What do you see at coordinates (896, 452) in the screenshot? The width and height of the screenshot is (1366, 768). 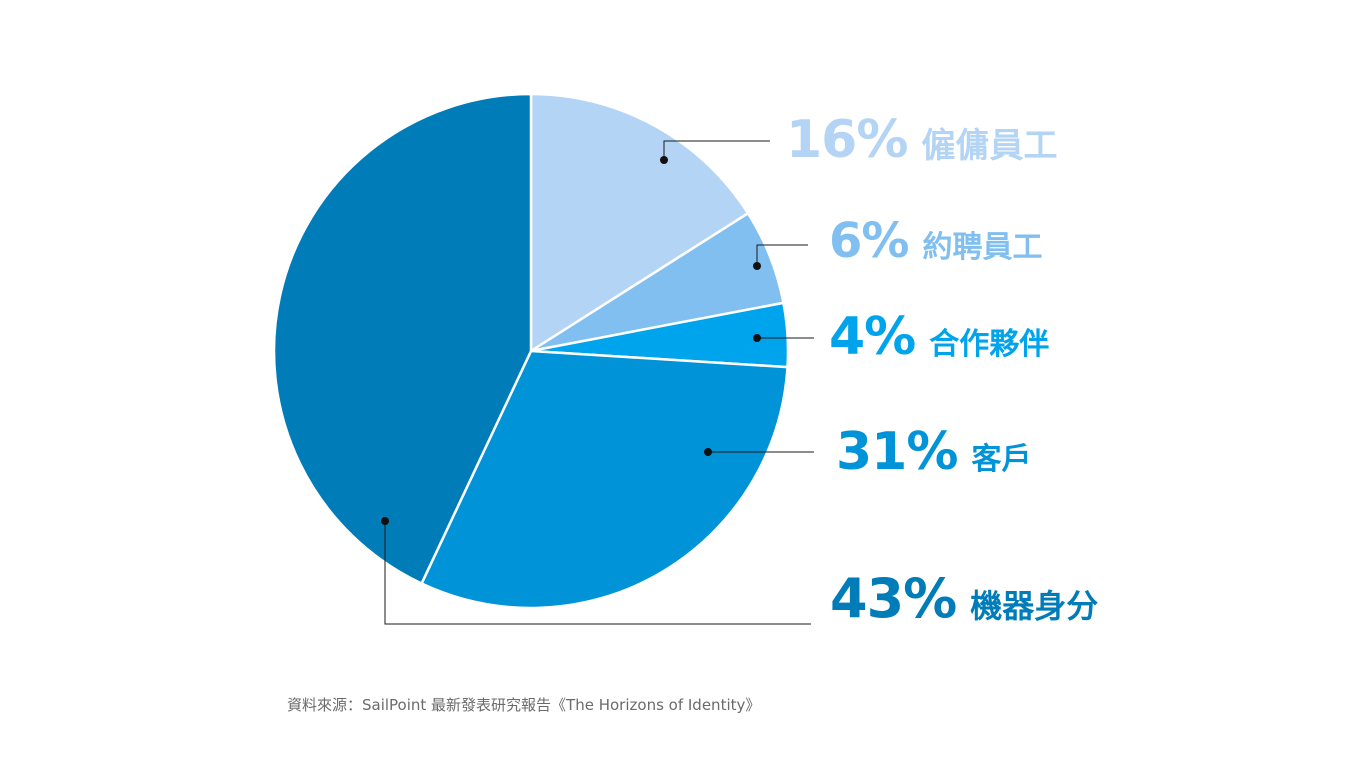 I see `slice-value-label: 31%` at bounding box center [896, 452].